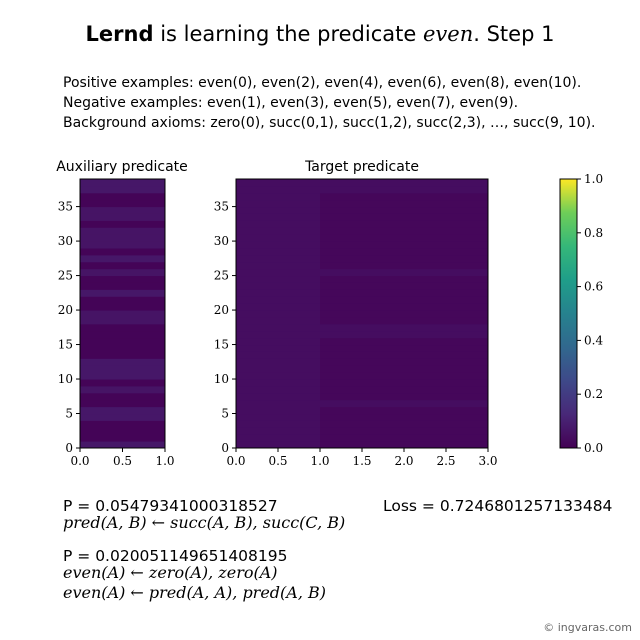  I want to click on x-tick-label: 2.0, so click(403, 461).